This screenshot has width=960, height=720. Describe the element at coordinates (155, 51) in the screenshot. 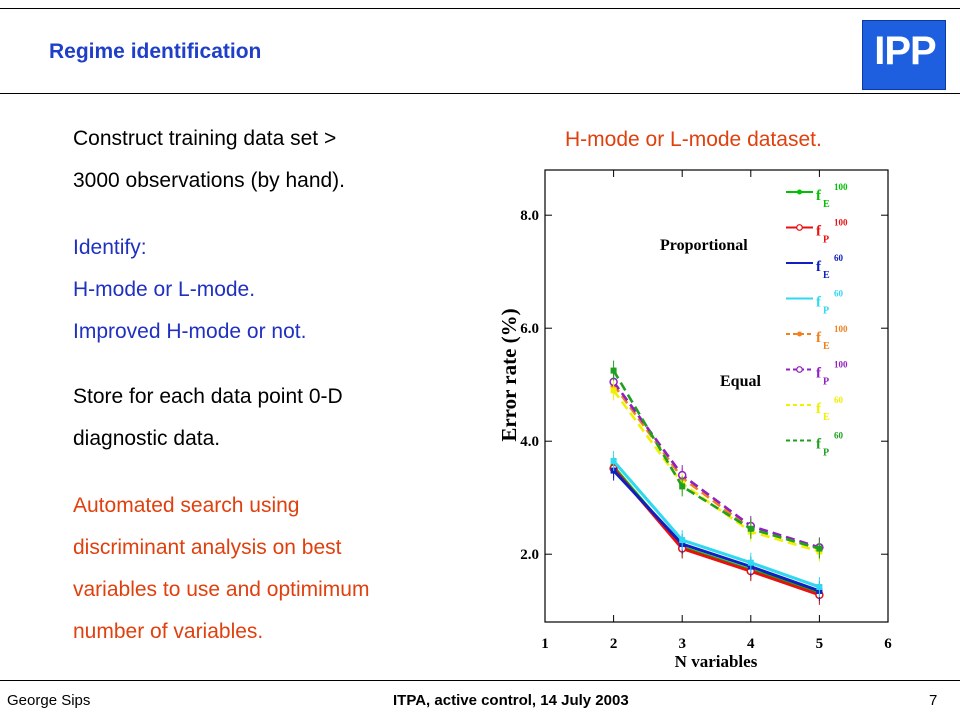

I see `slide-title: Regime identification` at that location.